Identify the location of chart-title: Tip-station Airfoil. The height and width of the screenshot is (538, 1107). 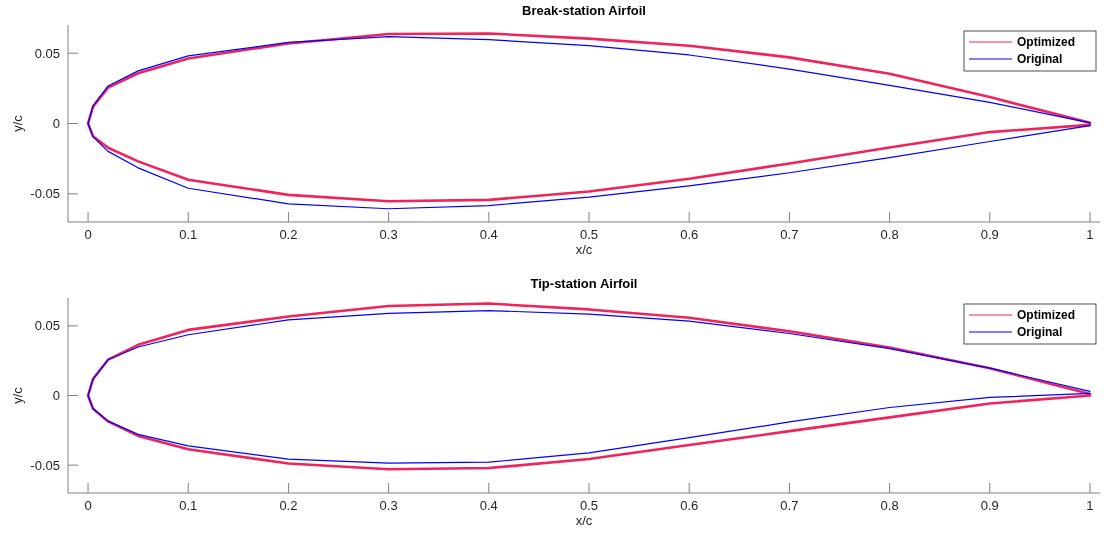
(584, 283).